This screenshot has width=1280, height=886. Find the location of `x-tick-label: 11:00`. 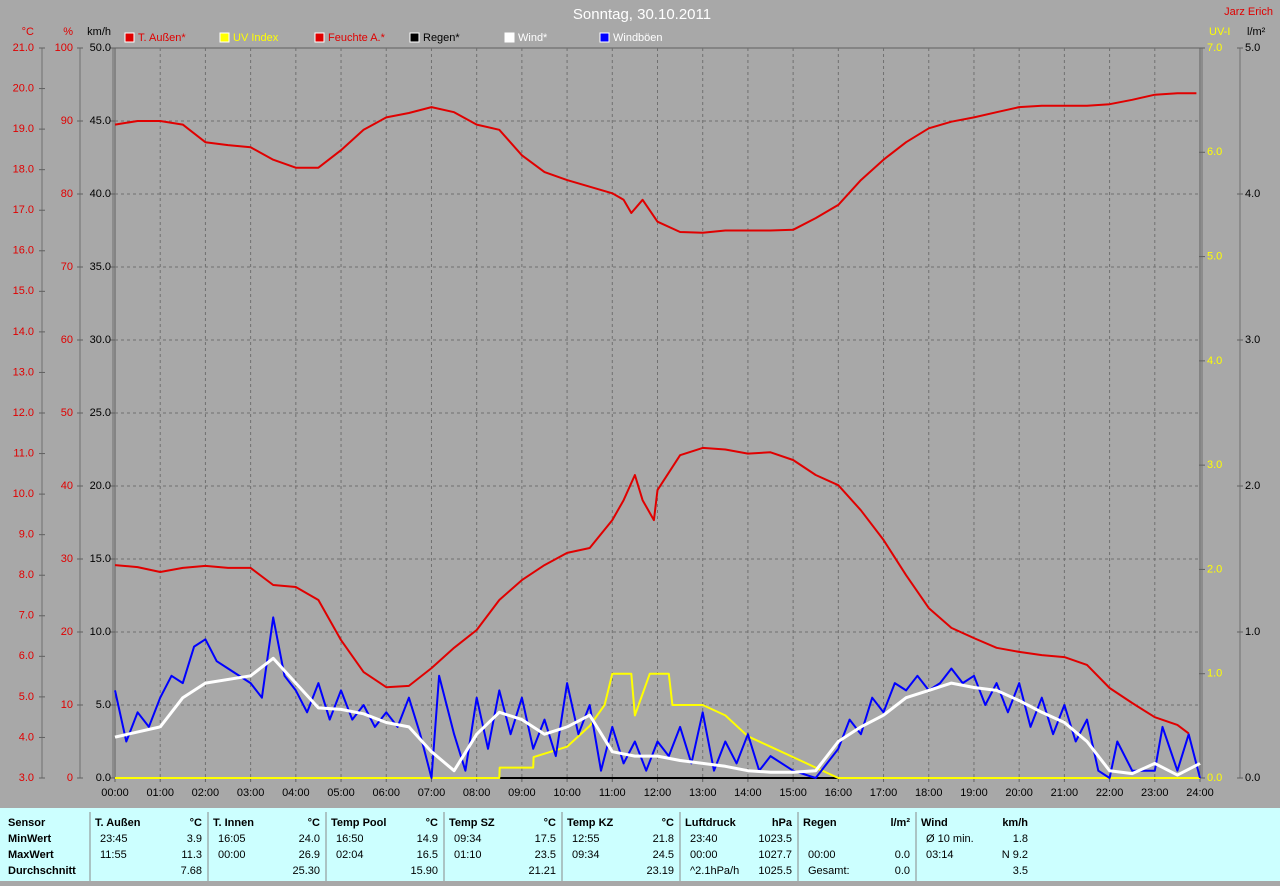

x-tick-label: 11:00 is located at coordinates (612, 793).